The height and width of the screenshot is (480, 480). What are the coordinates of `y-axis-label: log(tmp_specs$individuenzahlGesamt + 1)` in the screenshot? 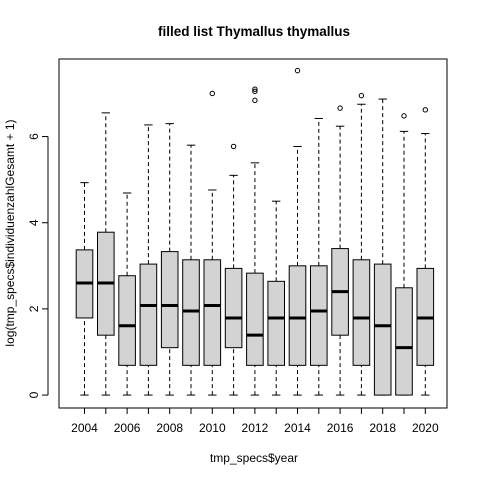 It's located at (10, 232).